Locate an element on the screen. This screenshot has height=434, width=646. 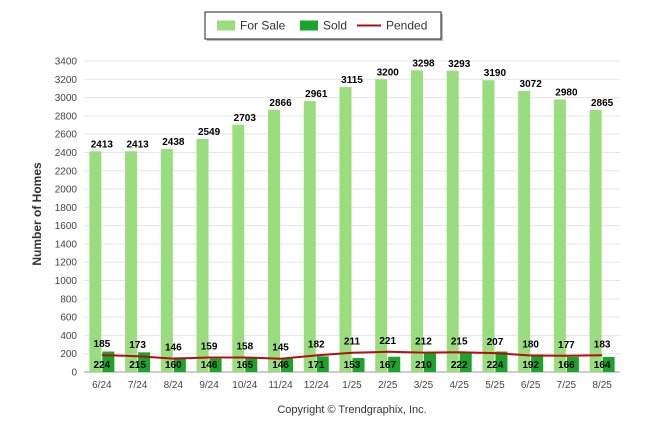
sold-value-label: 153 is located at coordinates (352, 365).